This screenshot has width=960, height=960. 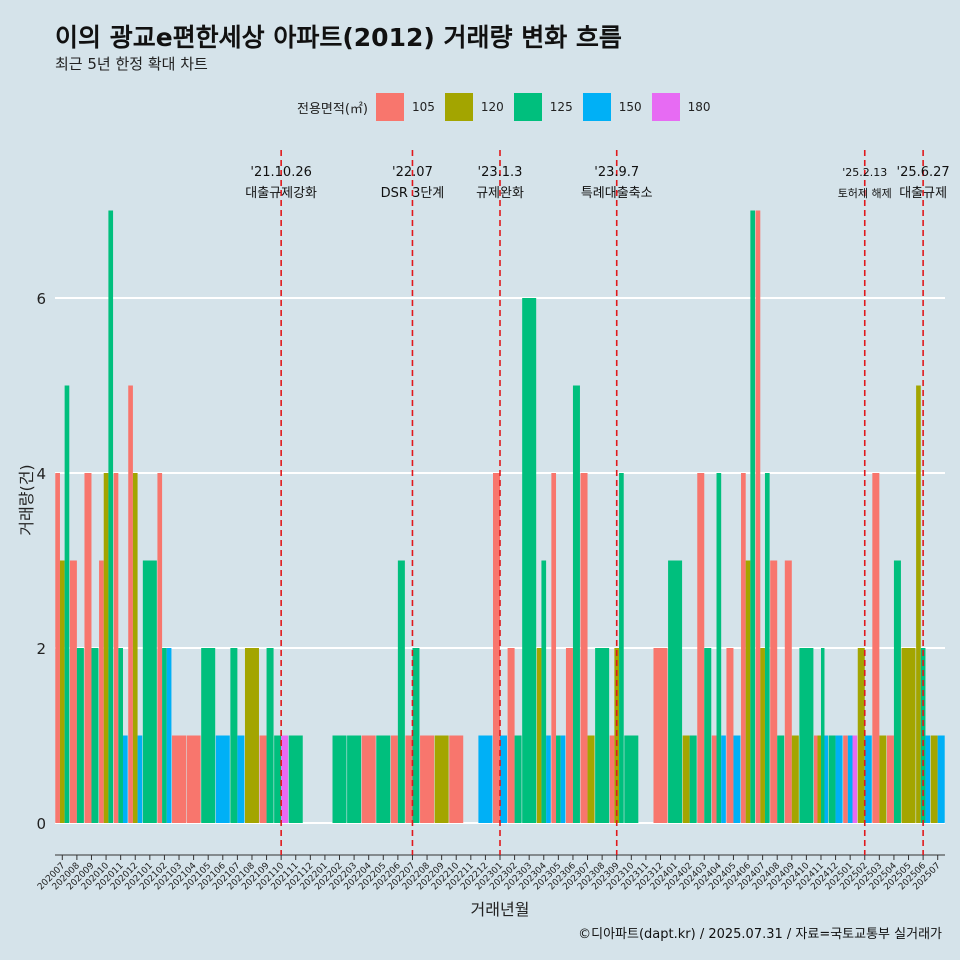 What do you see at coordinates (41, 474) in the screenshot?
I see `y-tick-label-4: 4` at bounding box center [41, 474].